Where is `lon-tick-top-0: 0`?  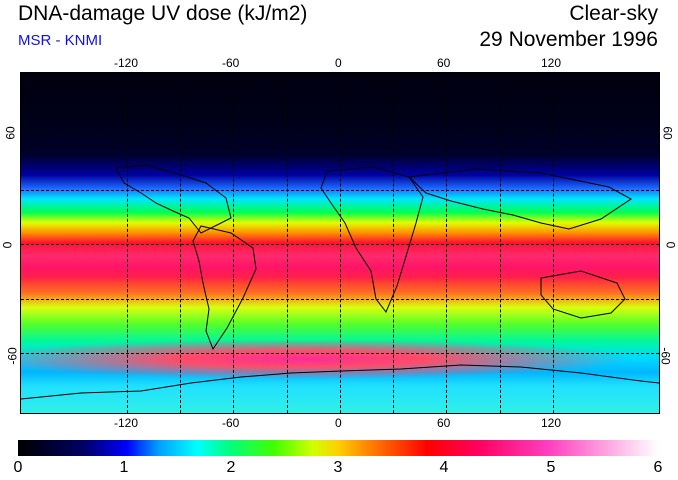 lon-tick-top-0: 0 is located at coordinates (338, 63).